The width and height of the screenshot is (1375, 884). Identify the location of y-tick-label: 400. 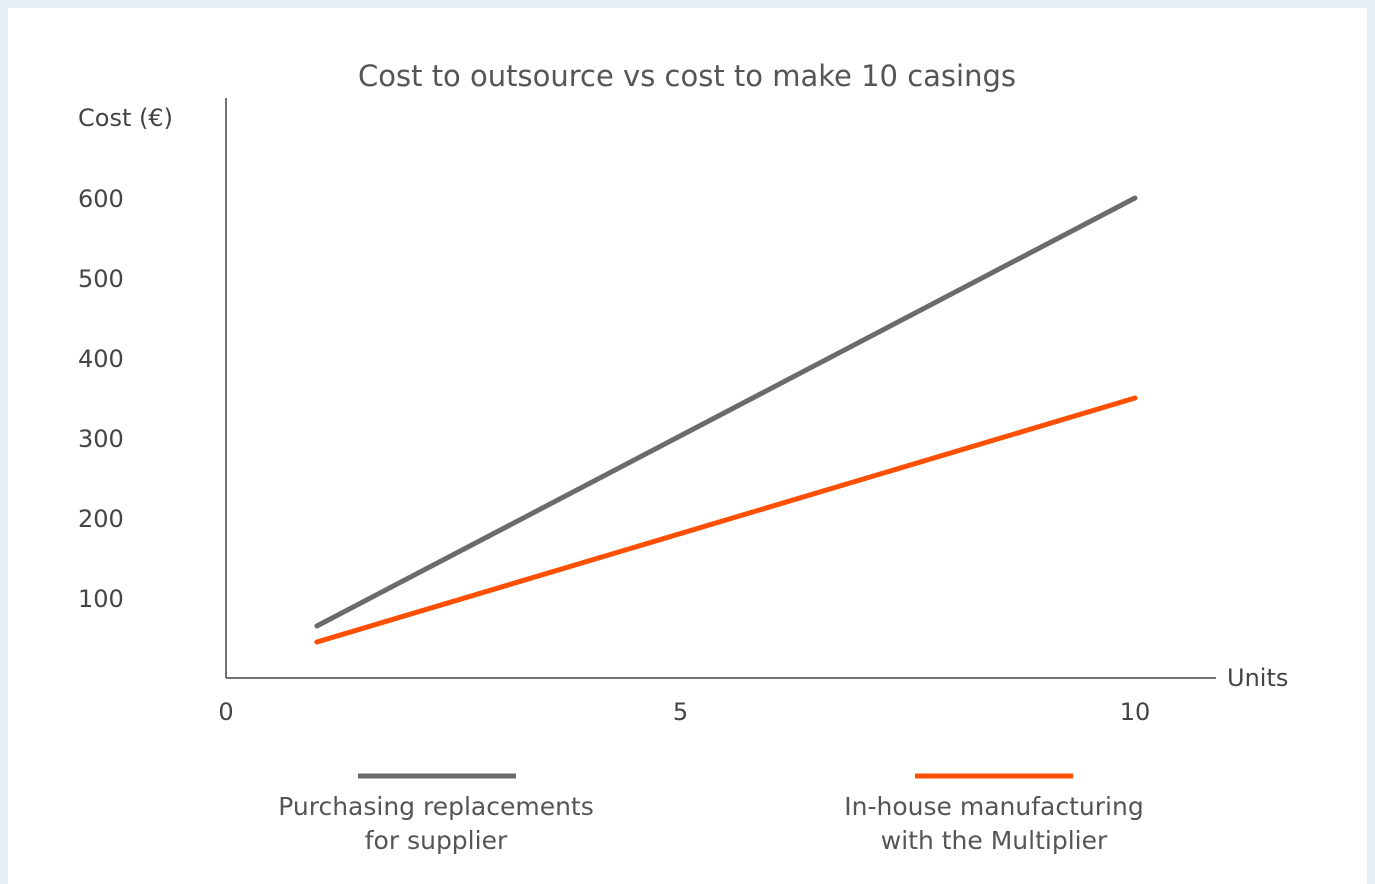
(101, 359).